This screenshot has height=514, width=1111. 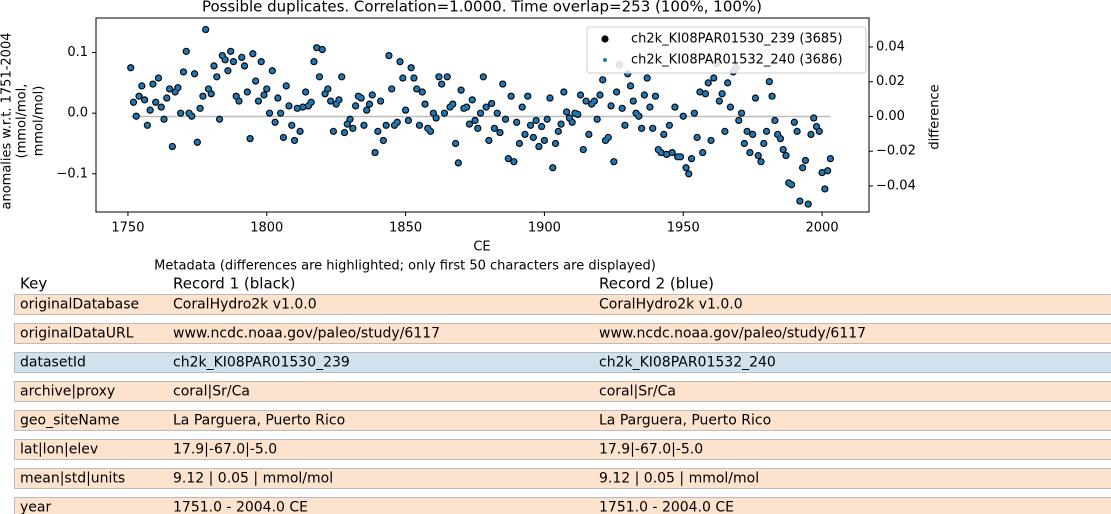 I want to click on table-cell: ch2k_KI08PAR01530_239, so click(x=261, y=363).